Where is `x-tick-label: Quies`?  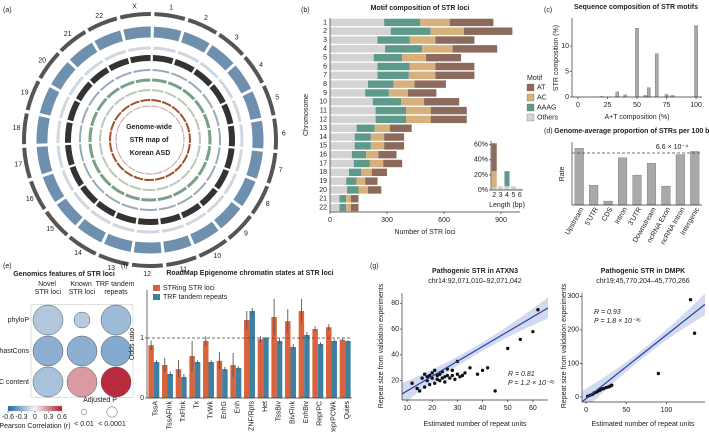 x-tick-label: Quies is located at coordinates (347, 410).